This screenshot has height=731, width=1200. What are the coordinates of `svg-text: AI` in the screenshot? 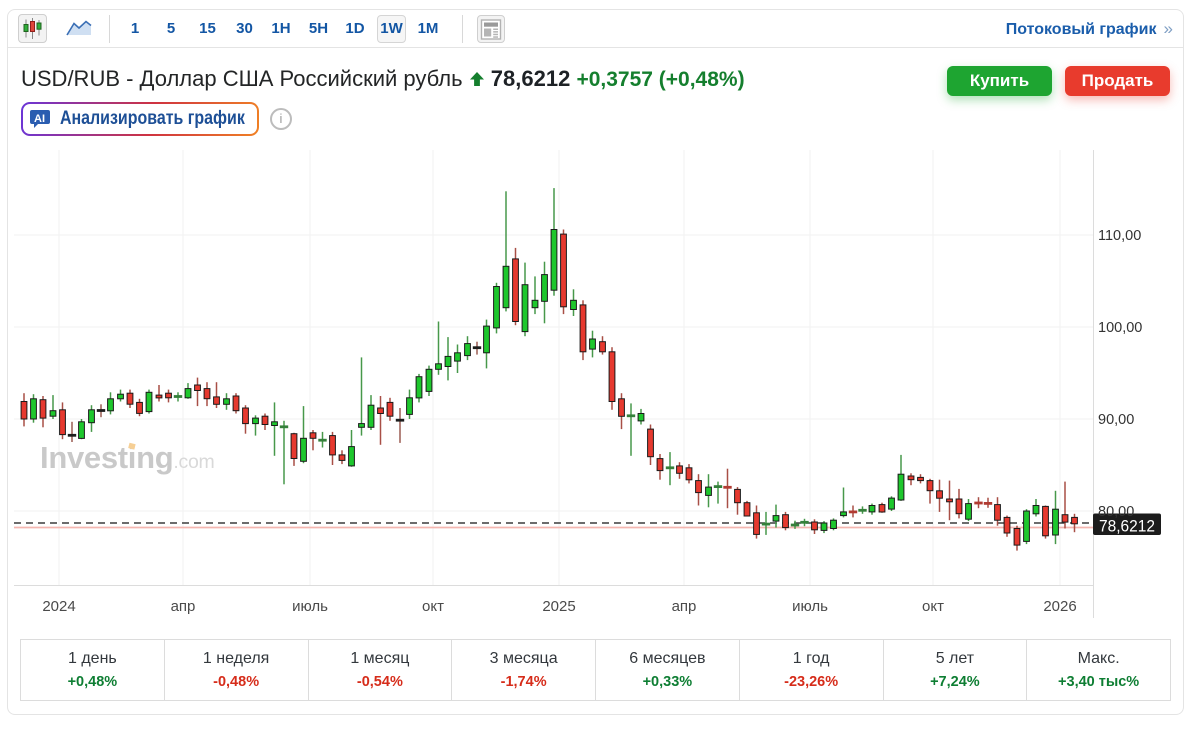 It's located at (39, 119).